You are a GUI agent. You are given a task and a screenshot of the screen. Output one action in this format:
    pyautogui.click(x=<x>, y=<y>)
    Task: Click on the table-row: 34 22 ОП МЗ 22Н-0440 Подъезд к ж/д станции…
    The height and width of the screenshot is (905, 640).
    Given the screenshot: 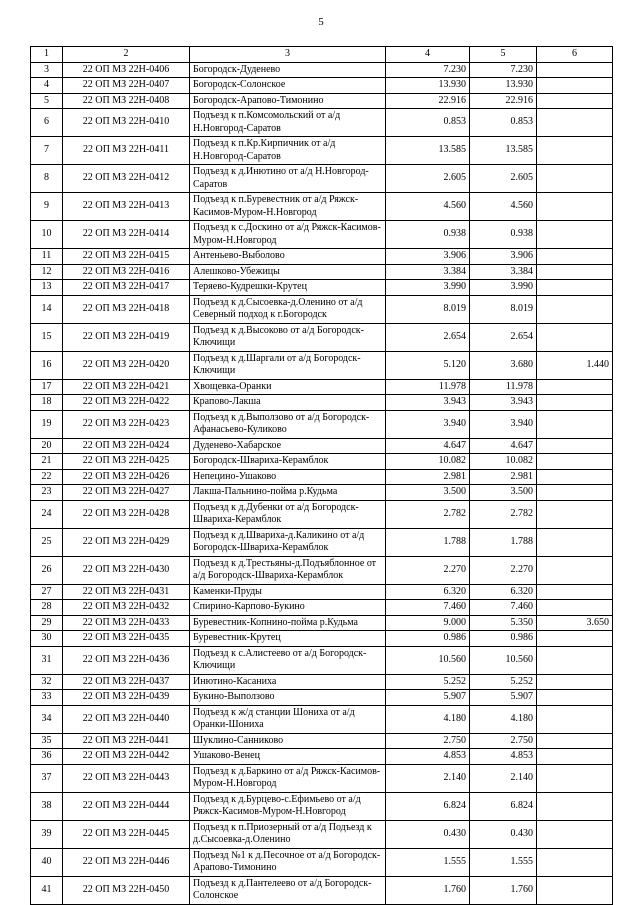 What is the action you would take?
    pyautogui.click(x=321, y=719)
    